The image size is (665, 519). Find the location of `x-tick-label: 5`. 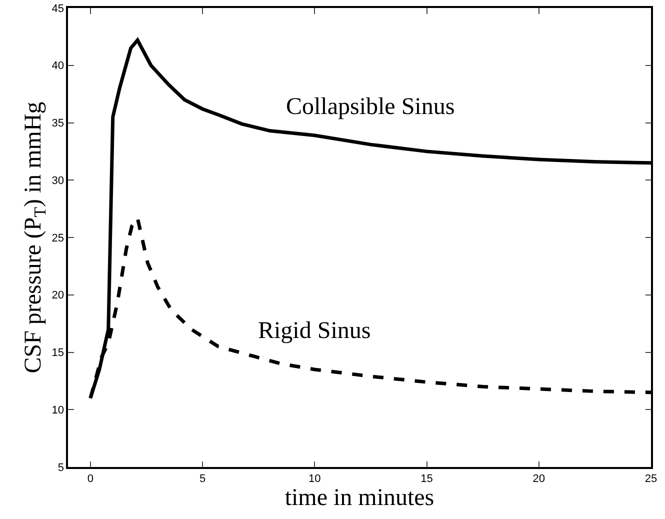

x-tick-label: 5 is located at coordinates (202, 478).